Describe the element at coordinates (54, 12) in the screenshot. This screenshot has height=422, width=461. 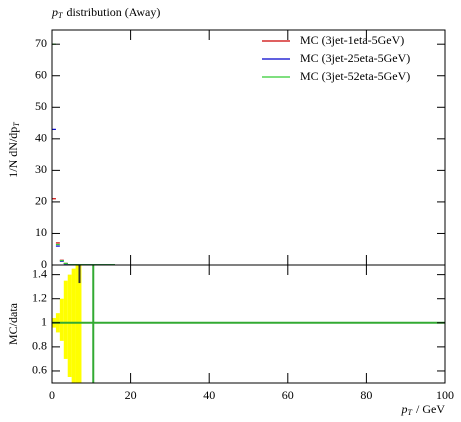
I see `title-var: p` at that location.